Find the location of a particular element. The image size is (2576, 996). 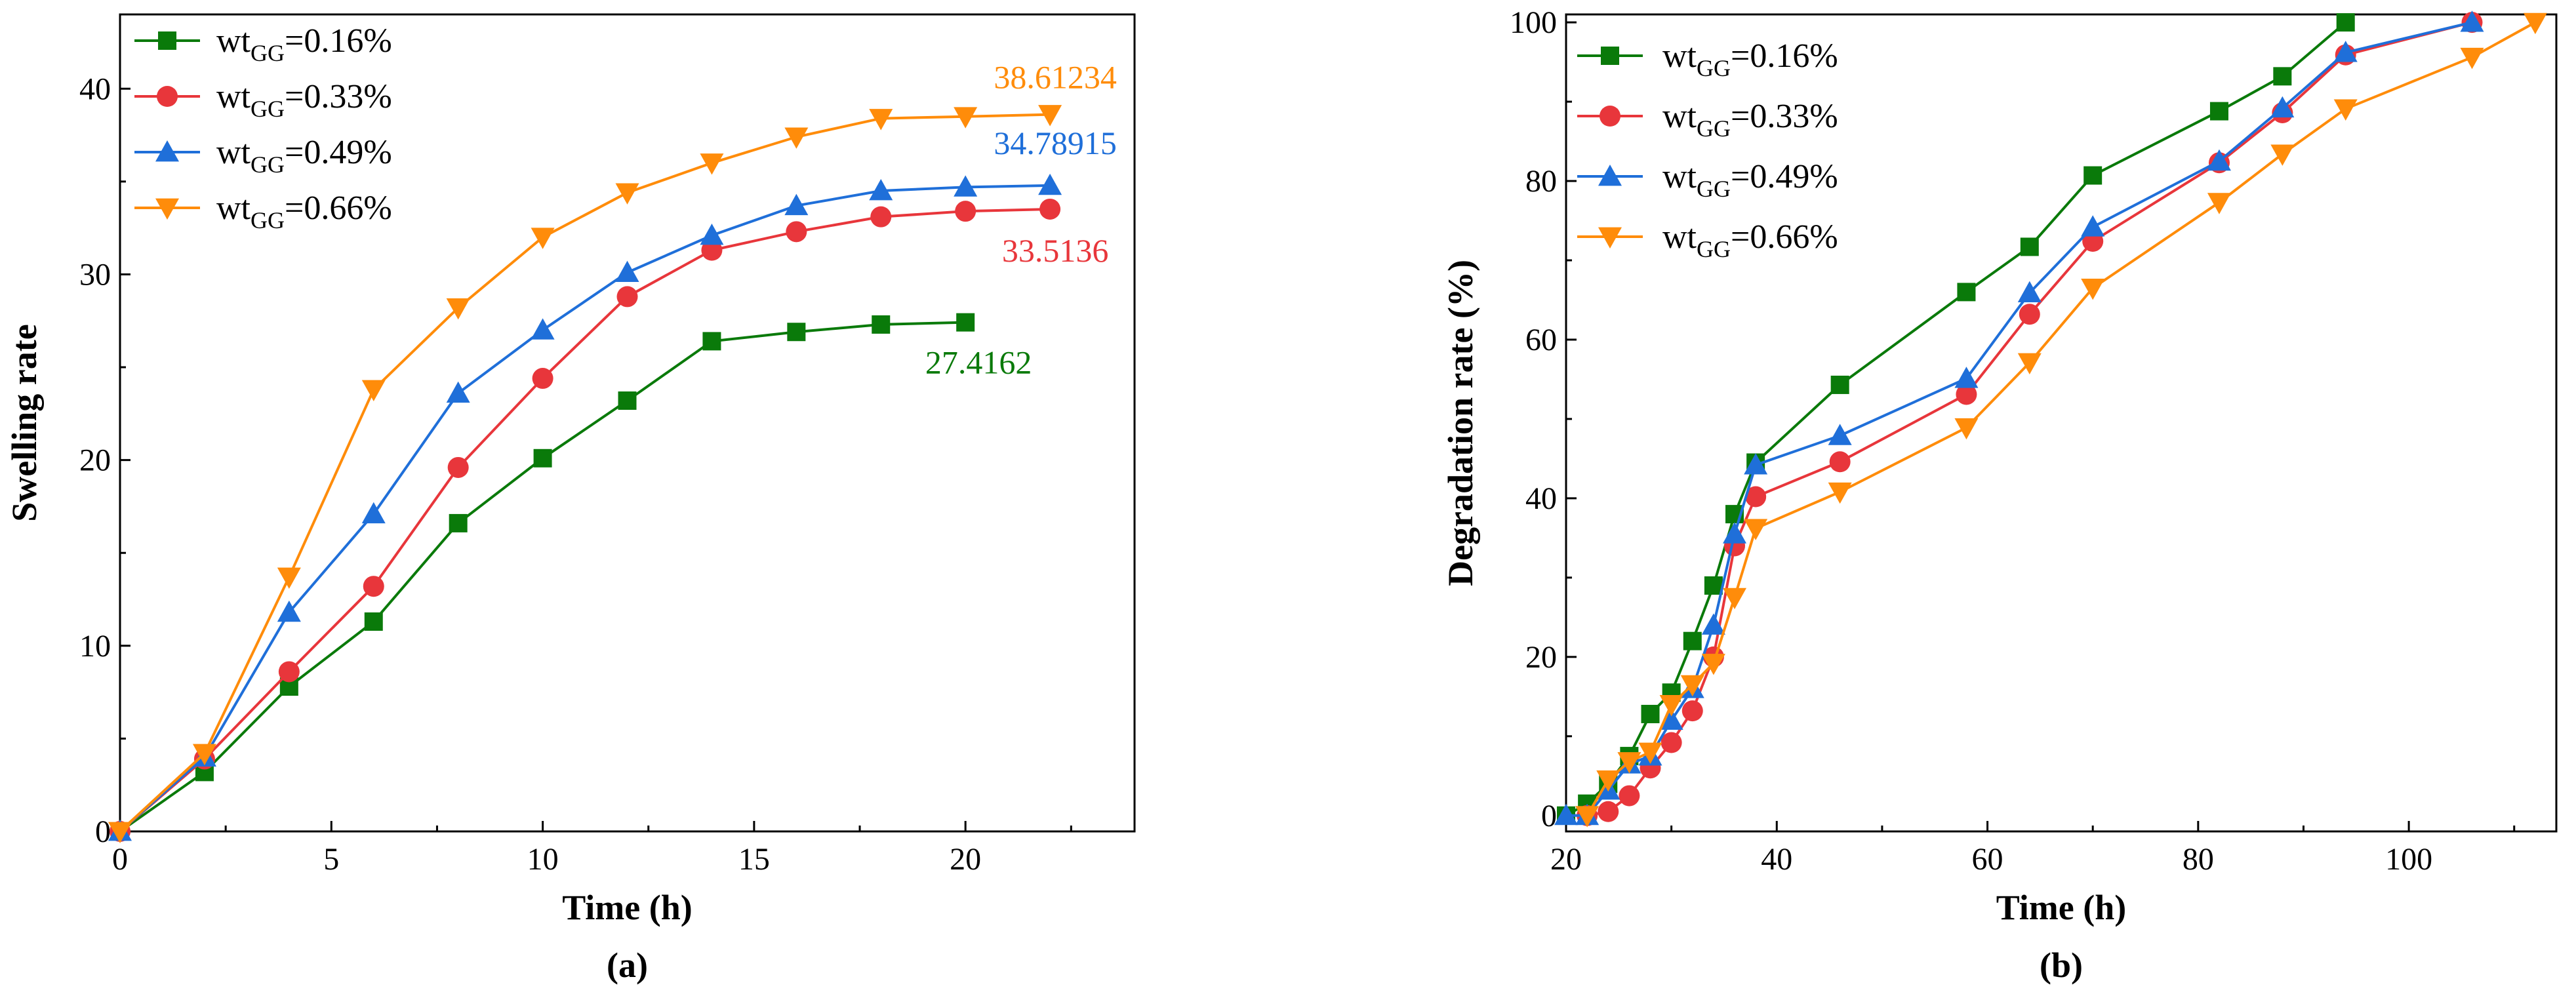

x-tick-label: 40 is located at coordinates (1776, 860).